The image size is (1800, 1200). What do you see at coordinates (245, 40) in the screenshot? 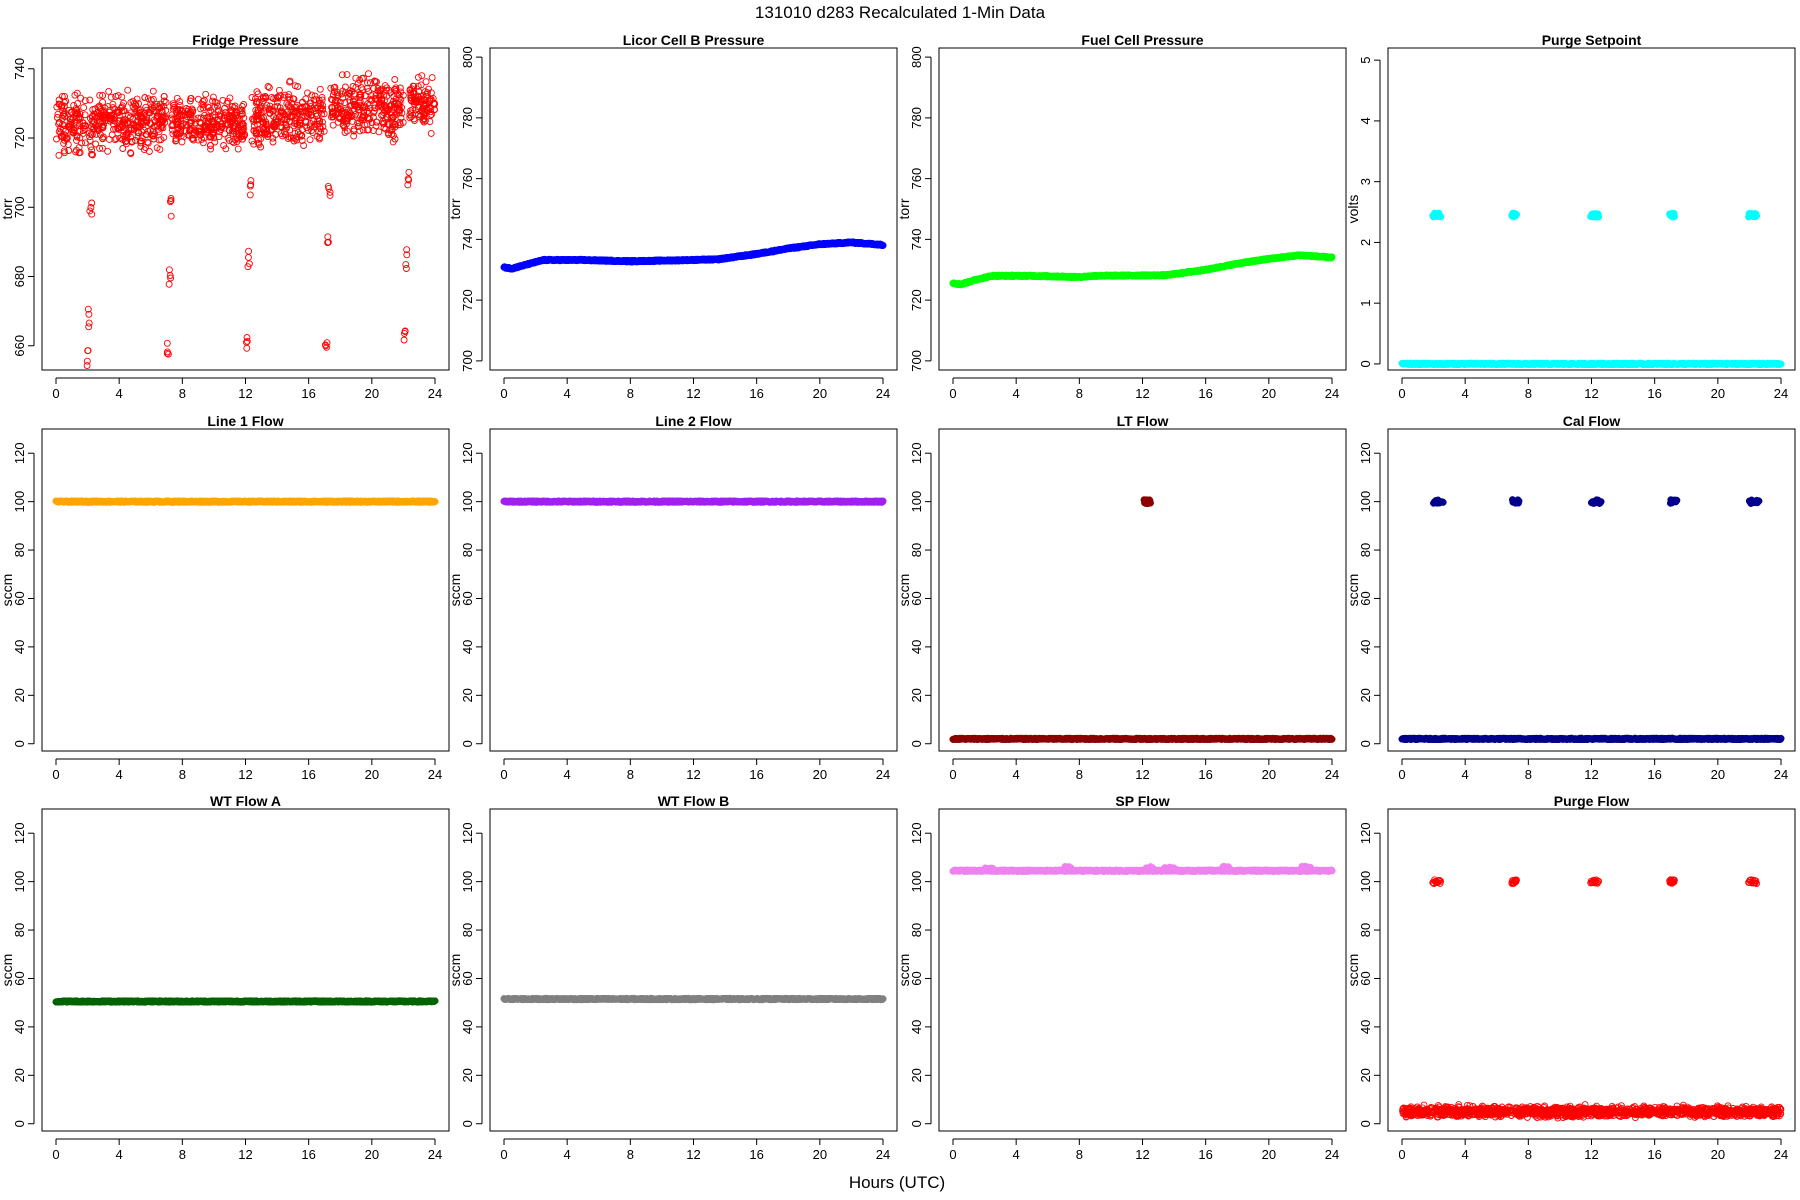
I see `panel-title: Fridge Pressure` at bounding box center [245, 40].